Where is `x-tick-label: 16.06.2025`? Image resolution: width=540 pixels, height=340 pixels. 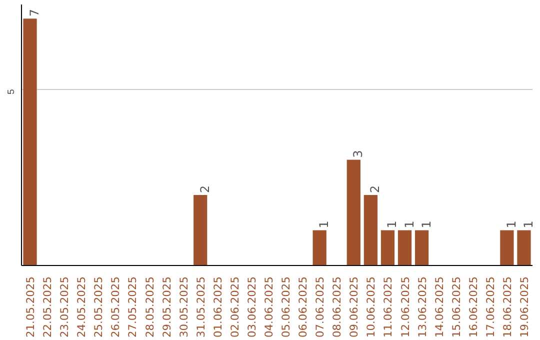
x-tick-label: 16.06.2025 is located at coordinates (473, 307).